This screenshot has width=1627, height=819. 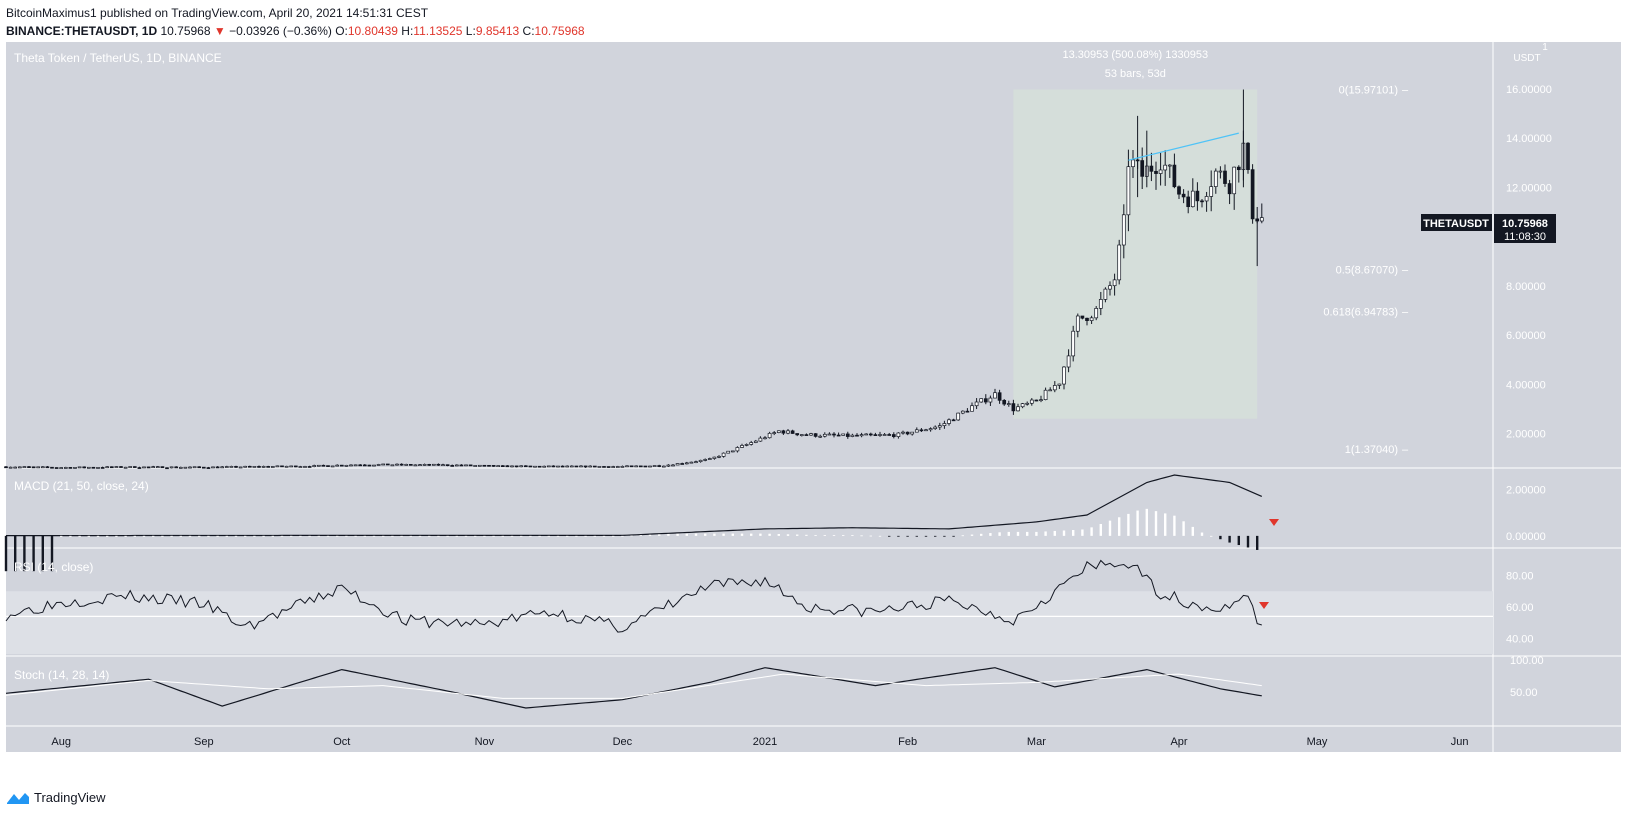 What do you see at coordinates (485, 742) in the screenshot?
I see `time-axis-tick: Nov` at bounding box center [485, 742].